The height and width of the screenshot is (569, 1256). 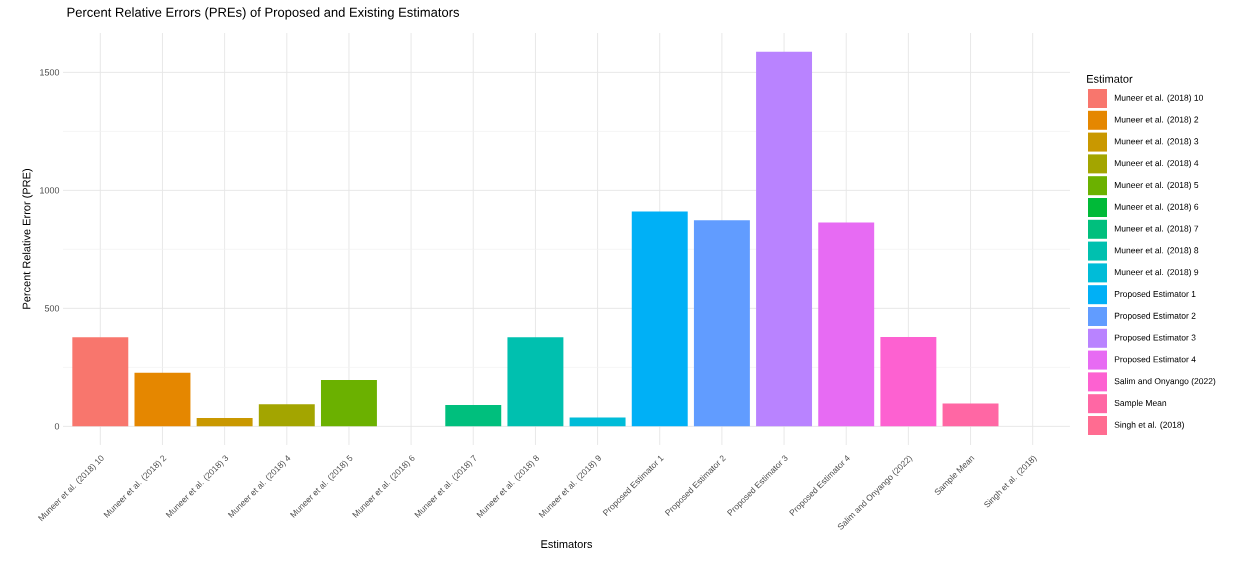 I want to click on legend-label: Proposed Estimator 2, so click(x=1155, y=316).